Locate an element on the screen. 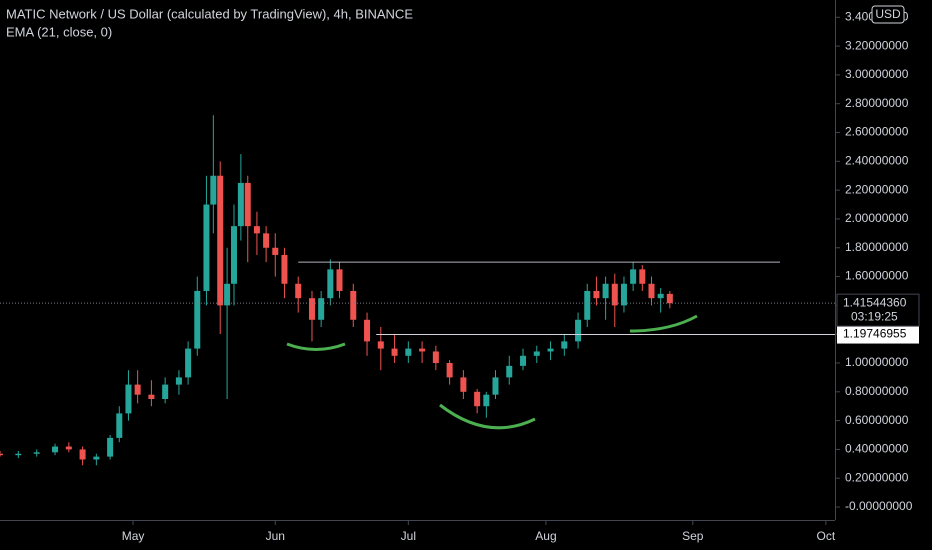 Image resolution: width=932 pixels, height=550 pixels. last-price-label: 1.41544360 is located at coordinates (875, 302).